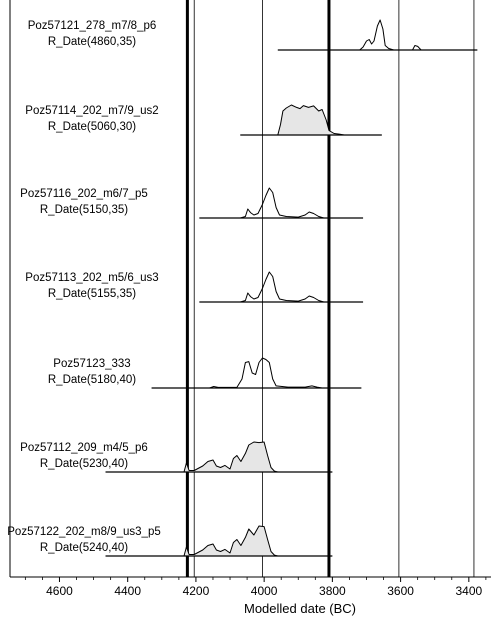 The image size is (491, 619). Describe the element at coordinates (59, 591) in the screenshot. I see `x-tick-label-0: 4600` at that location.